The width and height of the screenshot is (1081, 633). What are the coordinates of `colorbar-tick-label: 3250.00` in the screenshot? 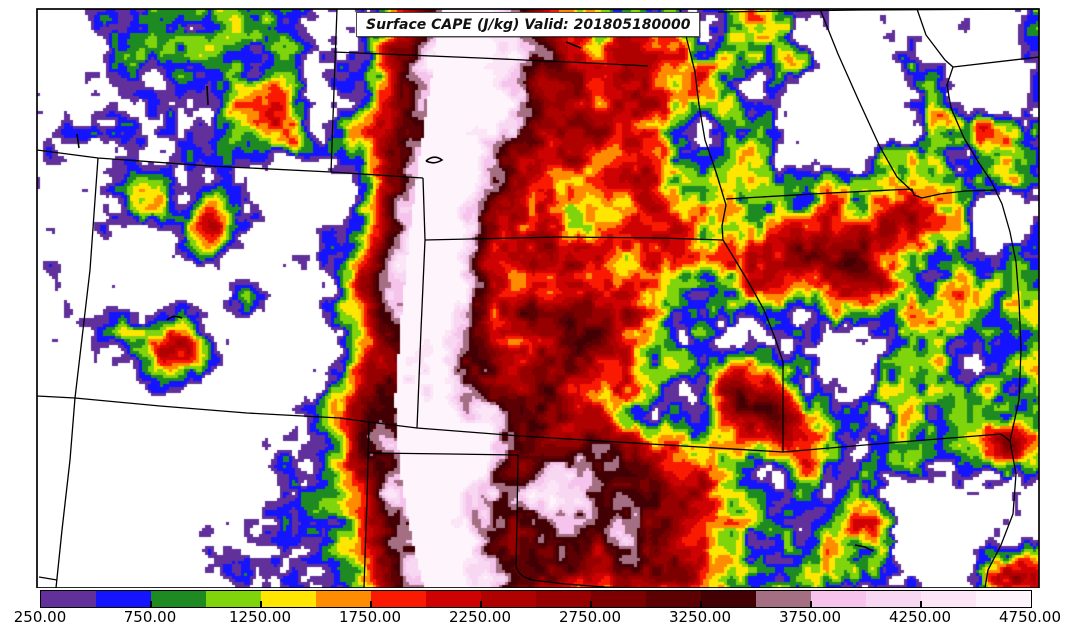 It's located at (700, 617).